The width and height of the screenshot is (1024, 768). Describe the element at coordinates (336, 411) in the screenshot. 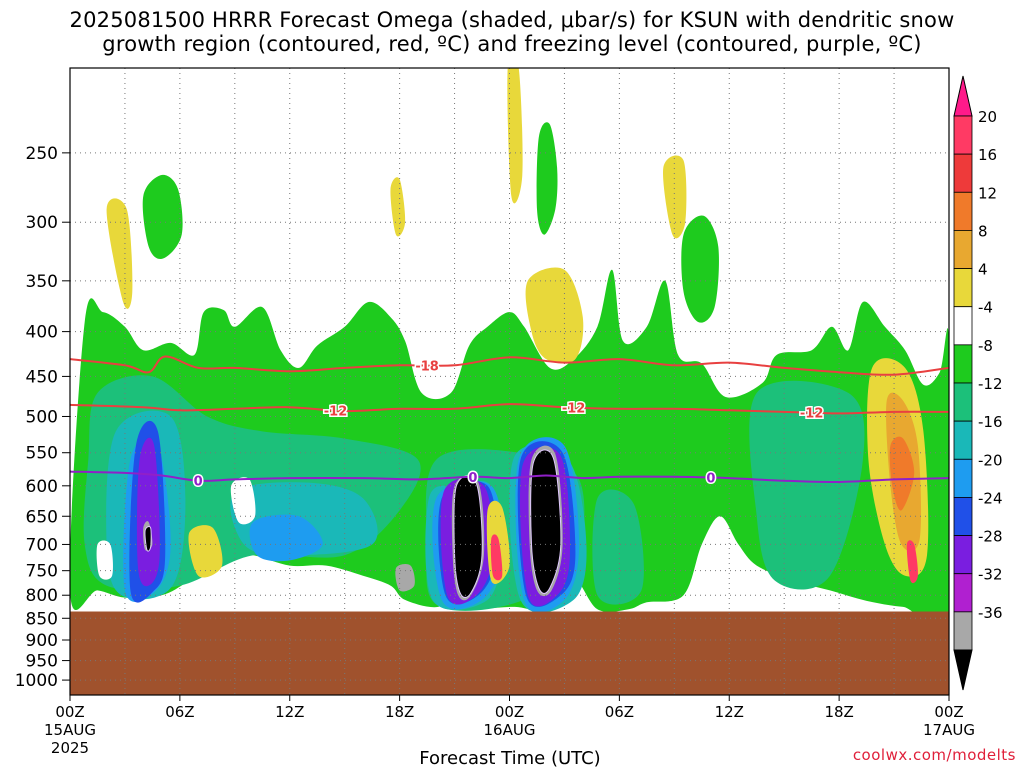

I see `contour-label-1-0: -12` at that location.